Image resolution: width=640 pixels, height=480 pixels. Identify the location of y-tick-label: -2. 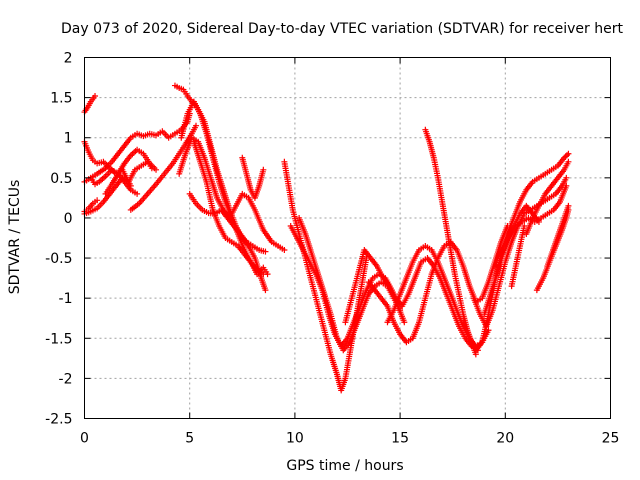
(66, 379).